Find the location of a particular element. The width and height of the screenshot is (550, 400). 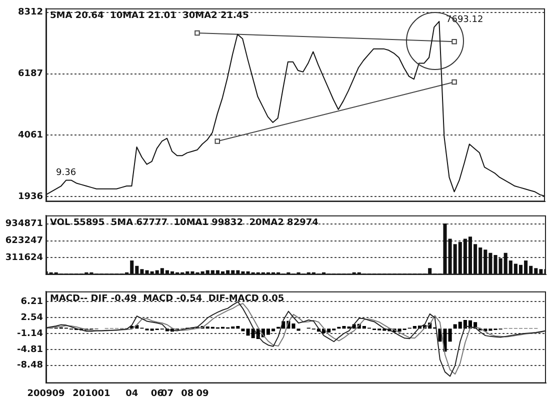

y-tick-label: 934871 is located at coordinates (24, 224).